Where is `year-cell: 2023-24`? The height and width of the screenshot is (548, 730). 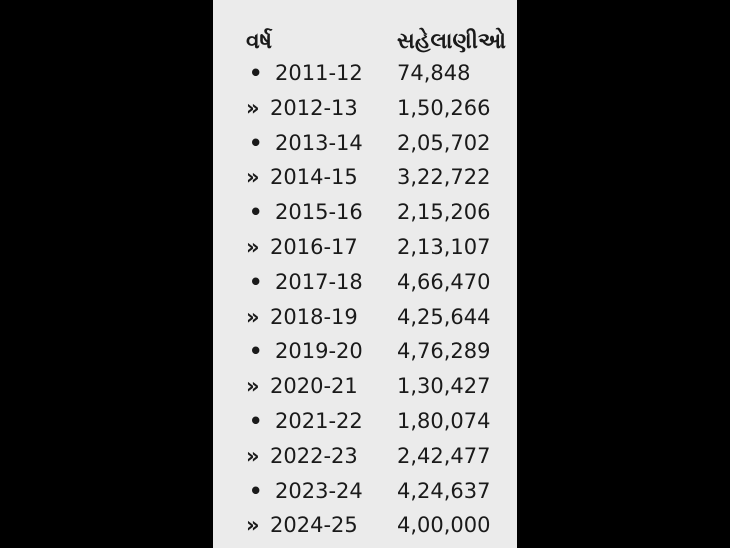
year-cell: 2023-24 is located at coordinates (319, 490).